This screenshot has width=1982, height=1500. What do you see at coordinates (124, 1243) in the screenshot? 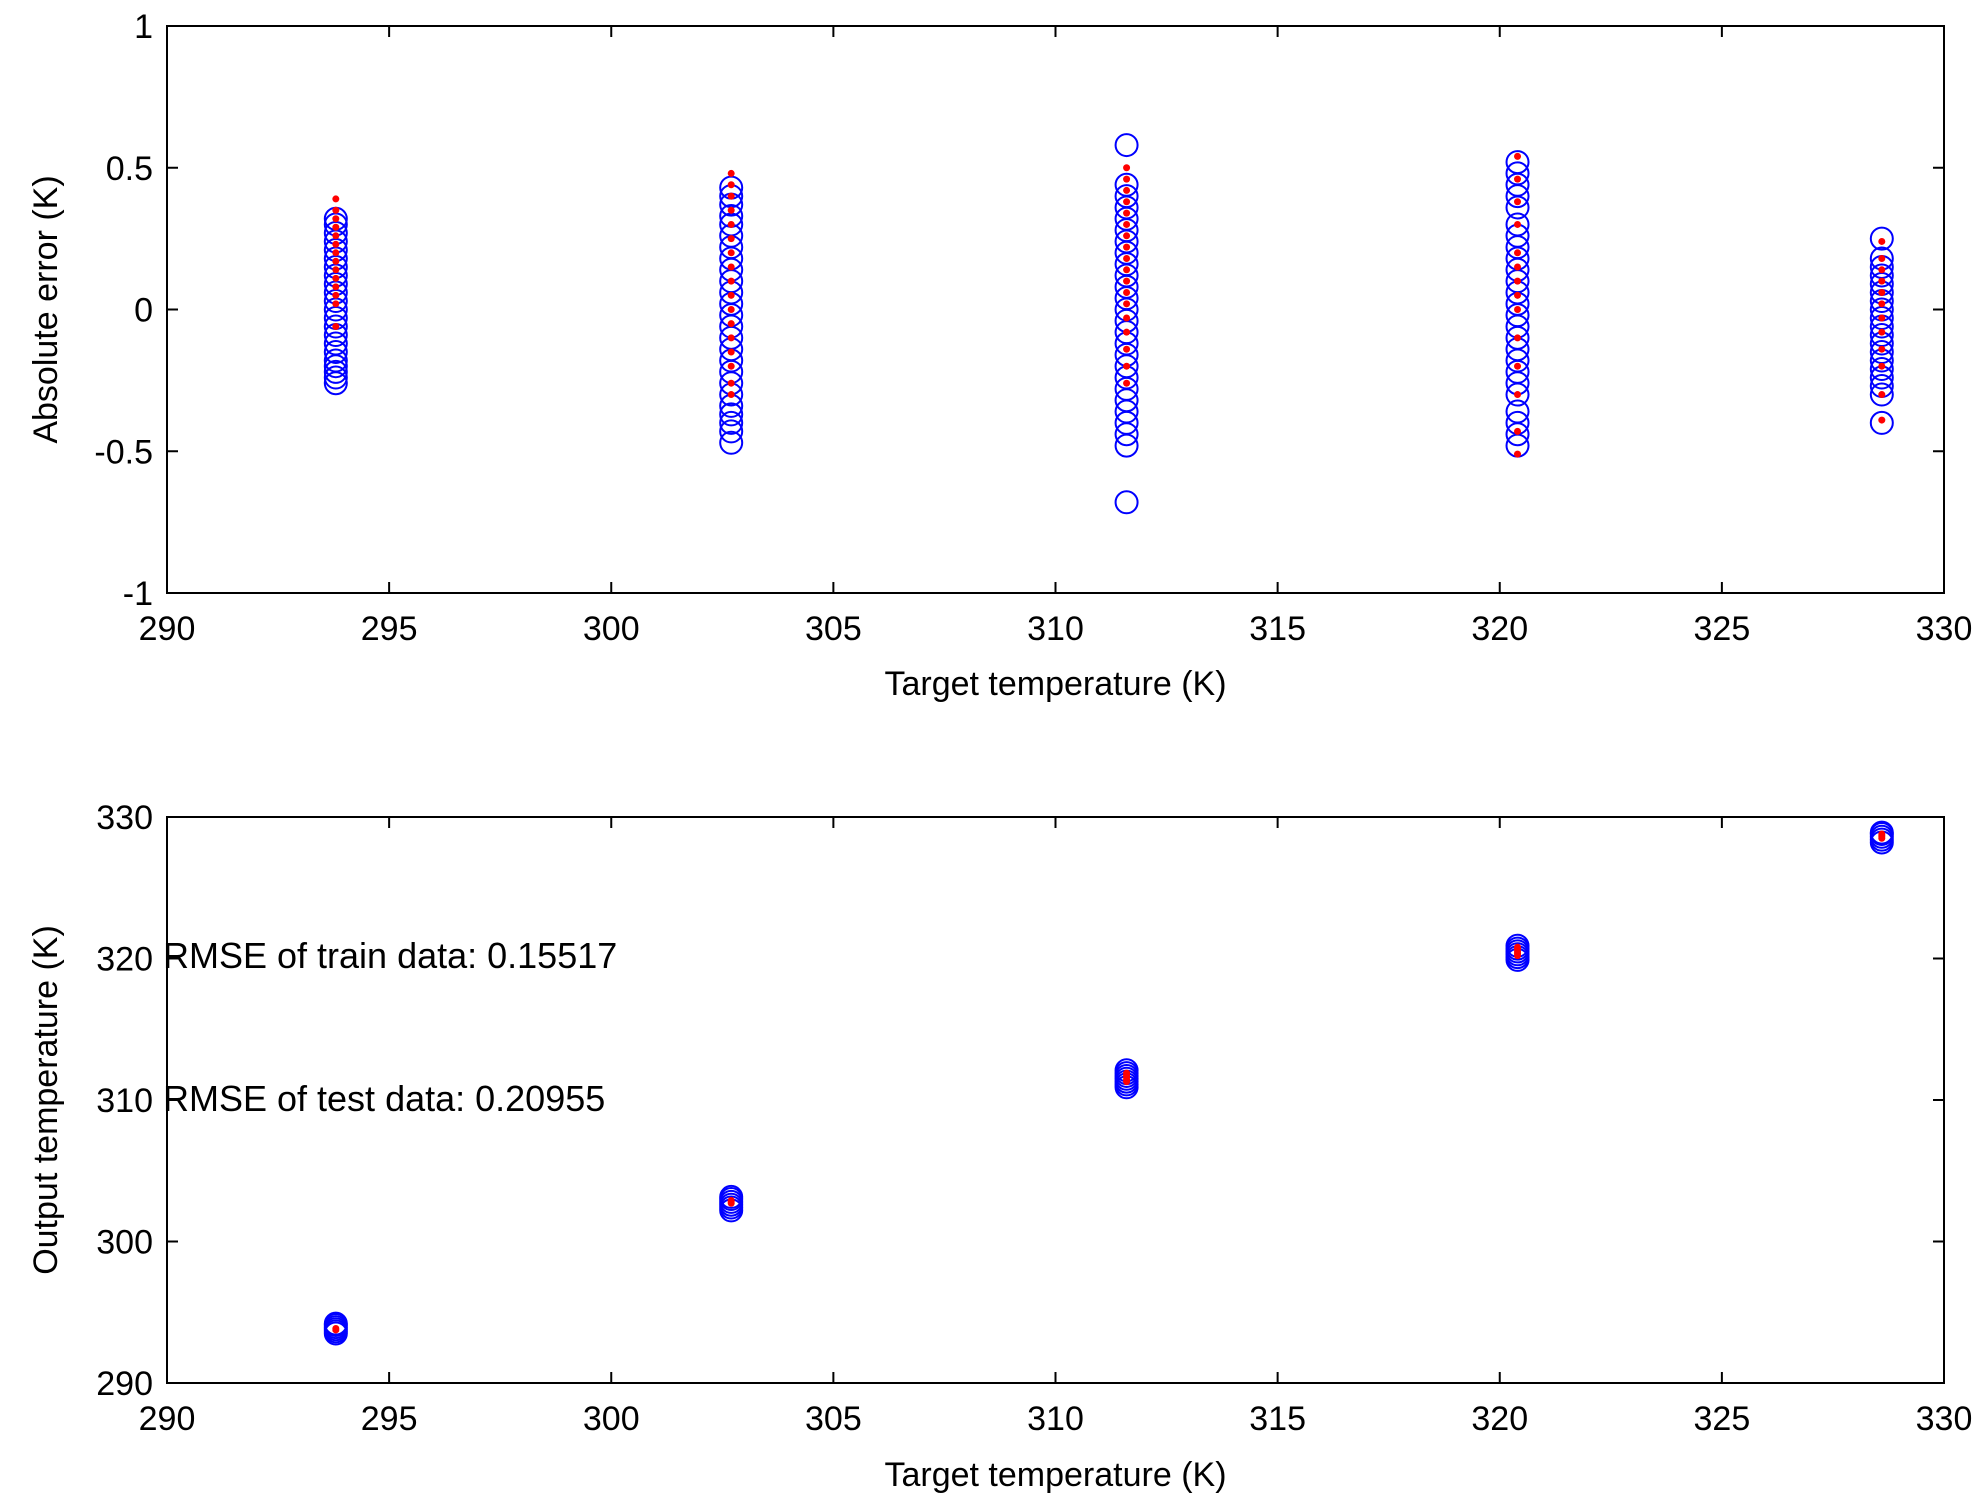
I see `output-y-tick-label: 300` at bounding box center [124, 1243].